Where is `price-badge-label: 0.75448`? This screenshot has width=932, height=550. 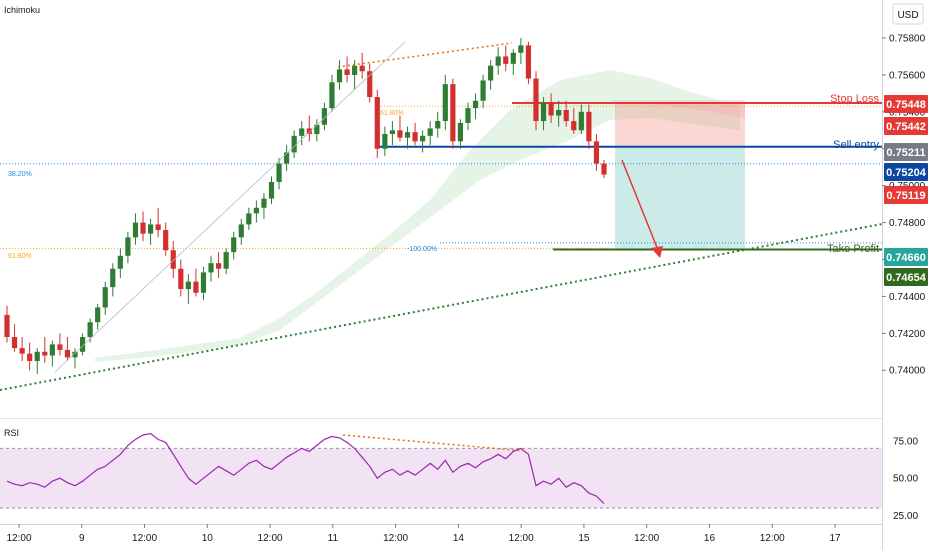 price-badge-label: 0.75448 is located at coordinates (906, 105).